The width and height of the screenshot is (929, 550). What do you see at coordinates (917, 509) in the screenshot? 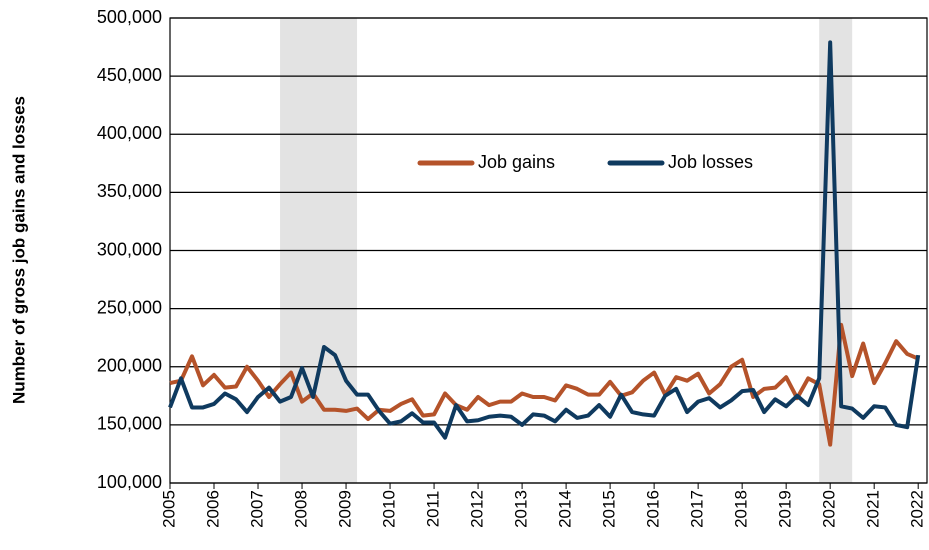
I see `x-tick-label: 2022` at bounding box center [917, 509].